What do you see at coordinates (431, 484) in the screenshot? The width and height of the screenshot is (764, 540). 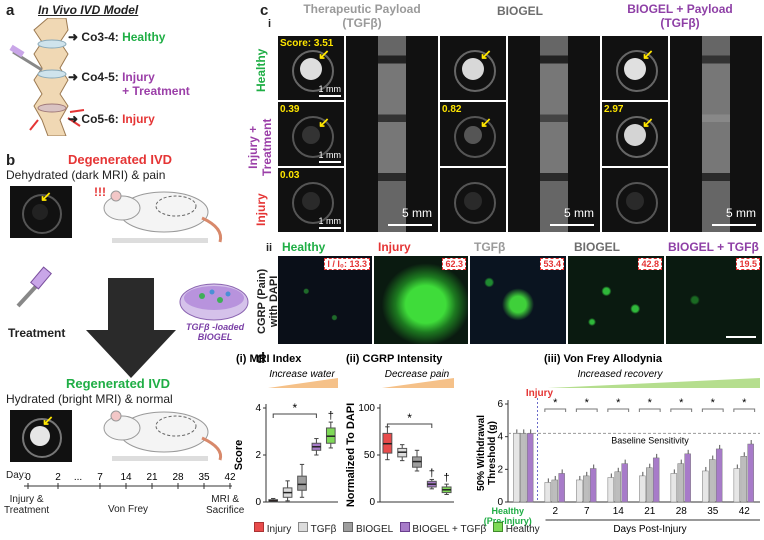 I see `box-biogel-tgf-` at bounding box center [431, 484].